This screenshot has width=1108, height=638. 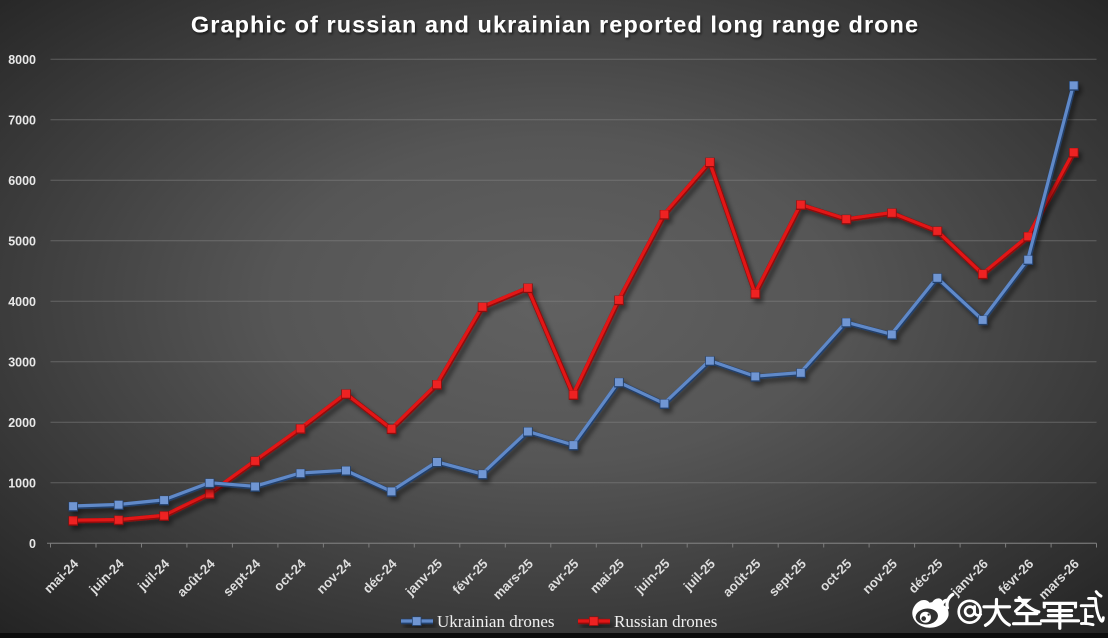 What do you see at coordinates (22, 181) in the screenshot?
I see `svg-text: 6000` at bounding box center [22, 181].